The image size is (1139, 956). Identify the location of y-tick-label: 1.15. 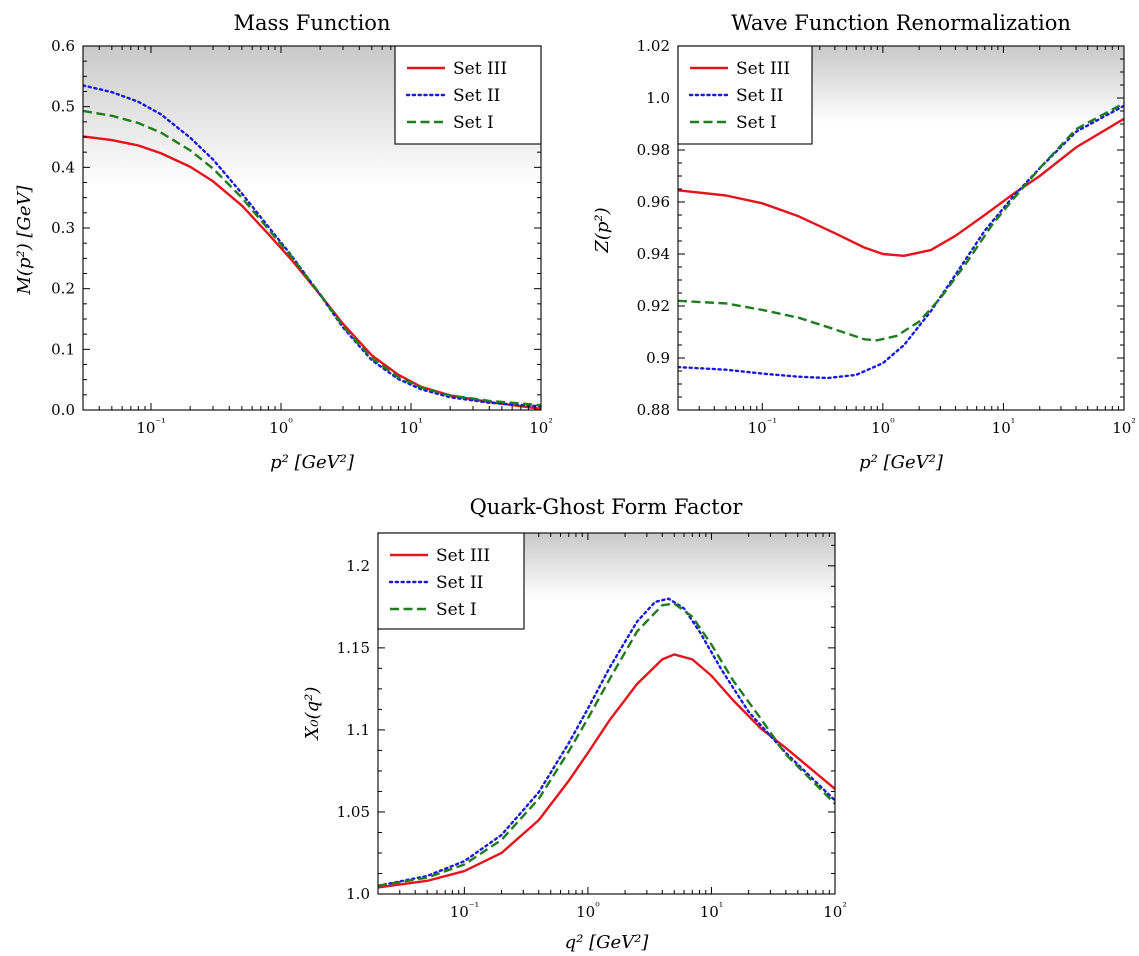
(353, 648).